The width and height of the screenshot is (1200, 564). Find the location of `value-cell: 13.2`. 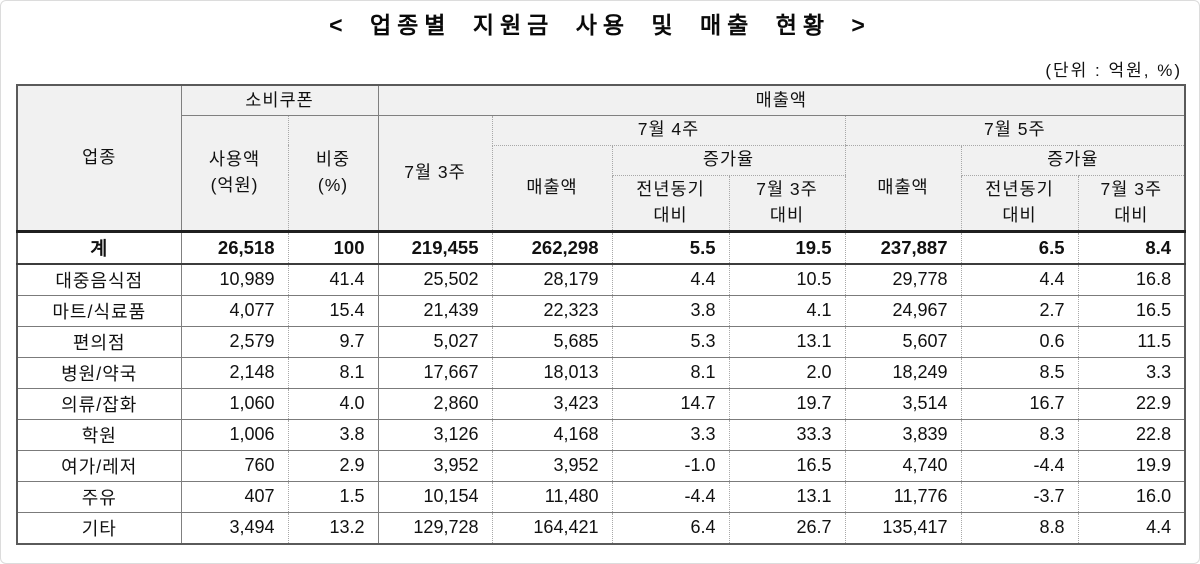

value-cell: 13.2 is located at coordinates (332, 527).